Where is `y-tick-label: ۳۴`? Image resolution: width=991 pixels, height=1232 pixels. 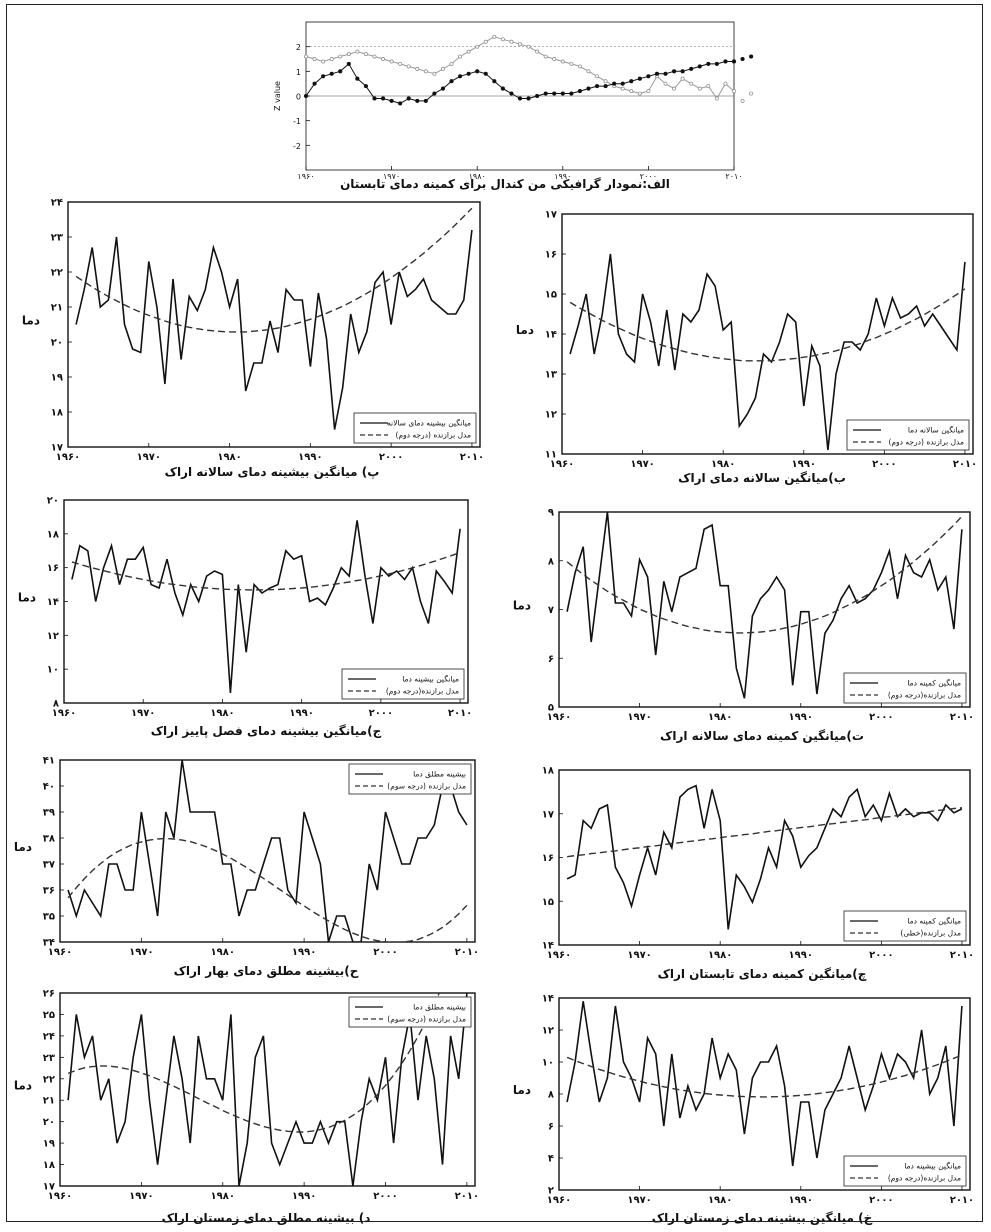 y-tick-label: ۳۴ is located at coordinates (49, 943).